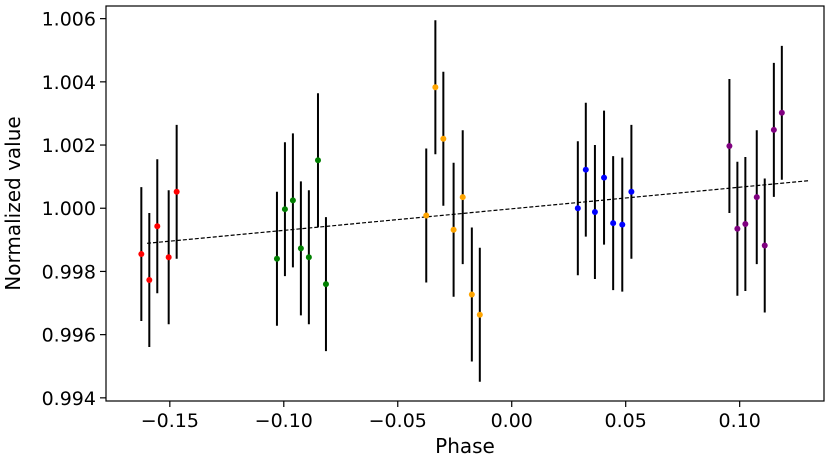 The image size is (831, 462). What do you see at coordinates (284, 421) in the screenshot?
I see `x-tick-label: −0.10` at bounding box center [284, 421].